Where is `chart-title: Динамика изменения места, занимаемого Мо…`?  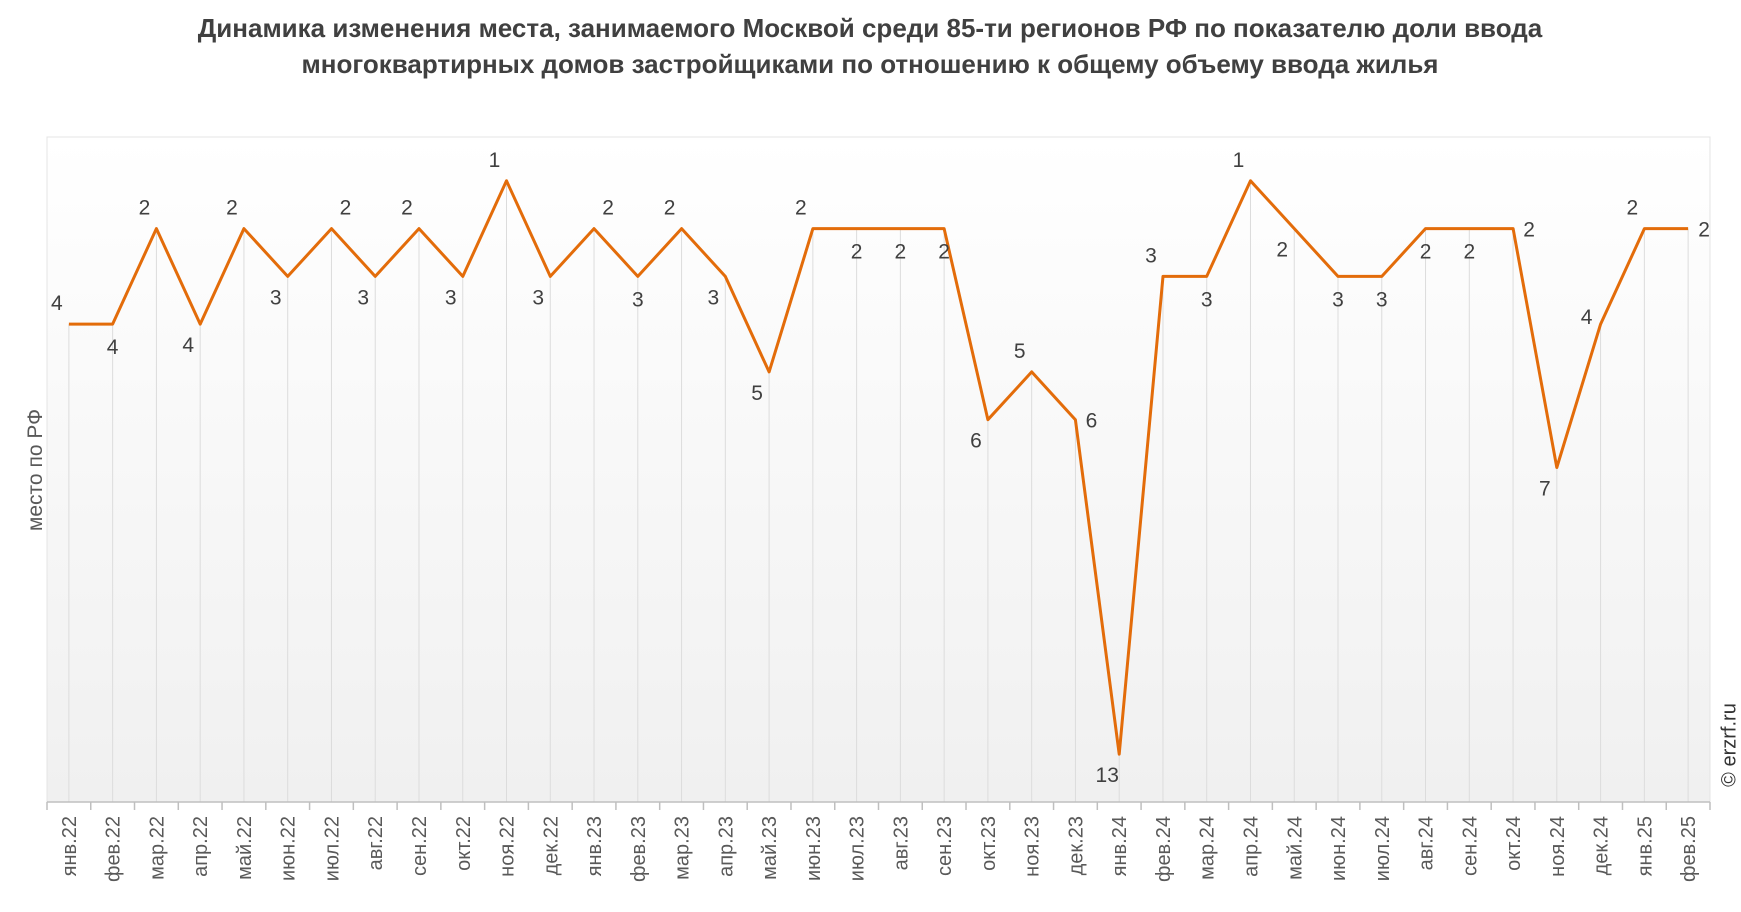
chart-title: Динамика изменения места, занимаемого Мо… is located at coordinates (870, 46).